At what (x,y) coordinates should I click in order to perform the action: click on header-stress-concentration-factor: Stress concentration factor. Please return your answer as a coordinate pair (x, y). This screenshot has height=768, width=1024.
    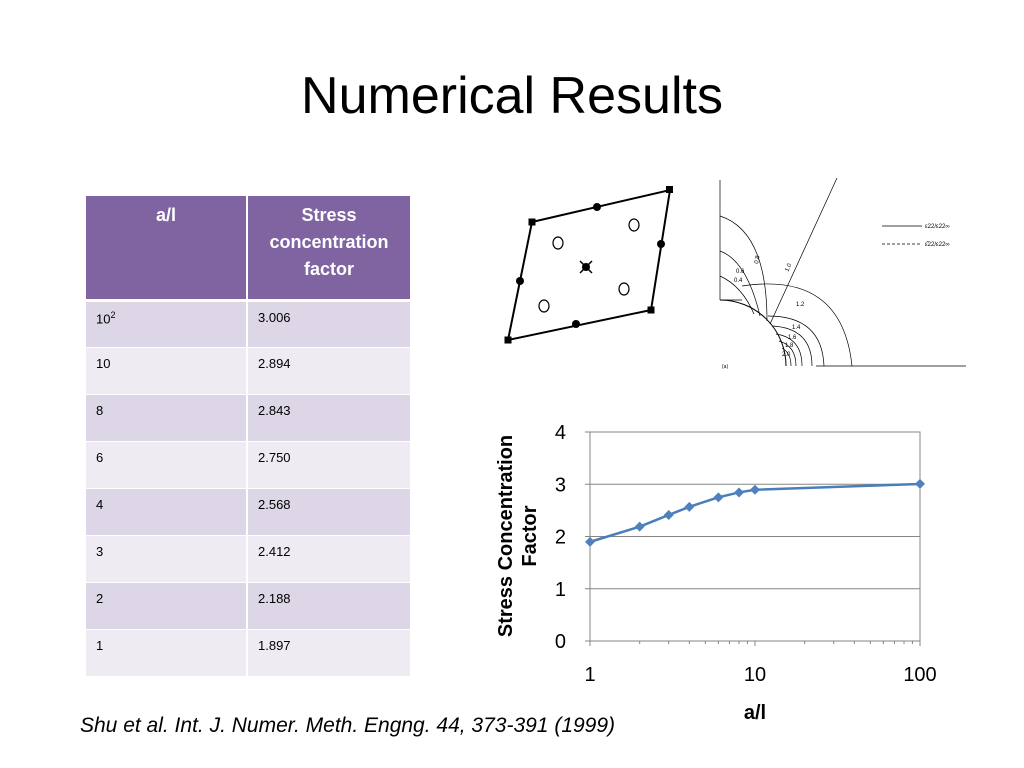
    Looking at the image, I should click on (328, 249).